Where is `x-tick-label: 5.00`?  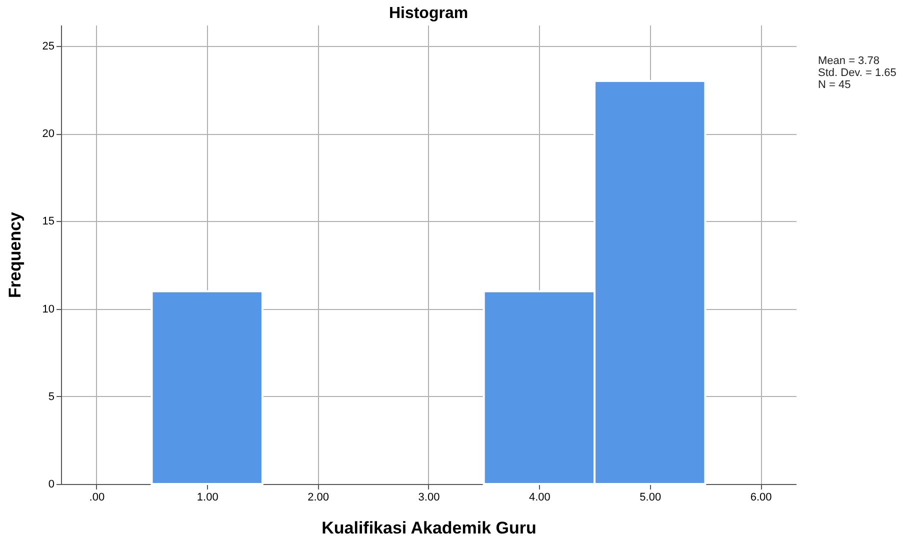
x-tick-label: 5.00 is located at coordinates (651, 498).